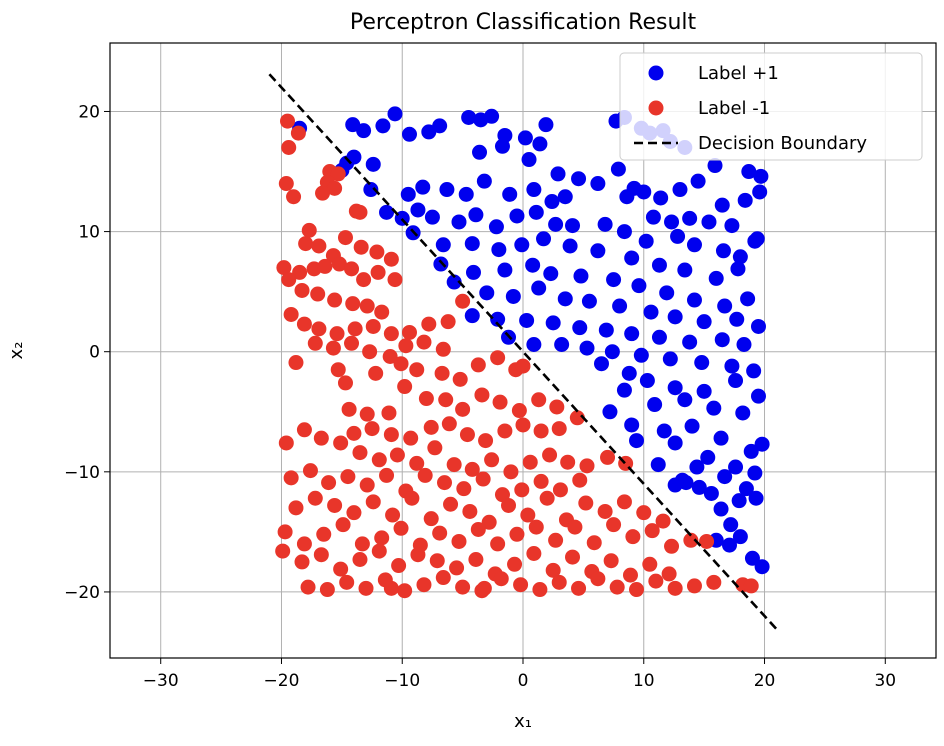  I want to click on legend-box, so click(771, 106).